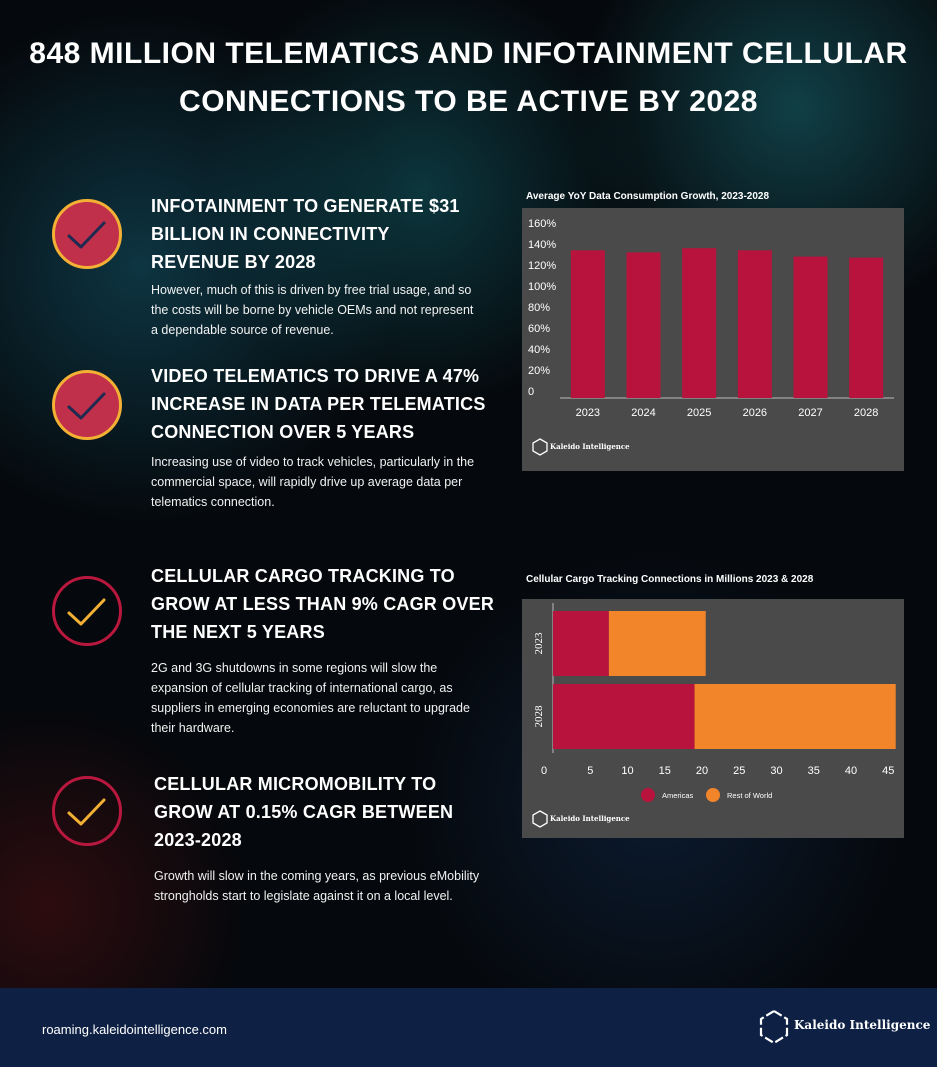 Image resolution: width=937 pixels, height=1067 pixels. Describe the element at coordinates (776, 771) in the screenshot. I see `x-tick-label: 30` at that location.